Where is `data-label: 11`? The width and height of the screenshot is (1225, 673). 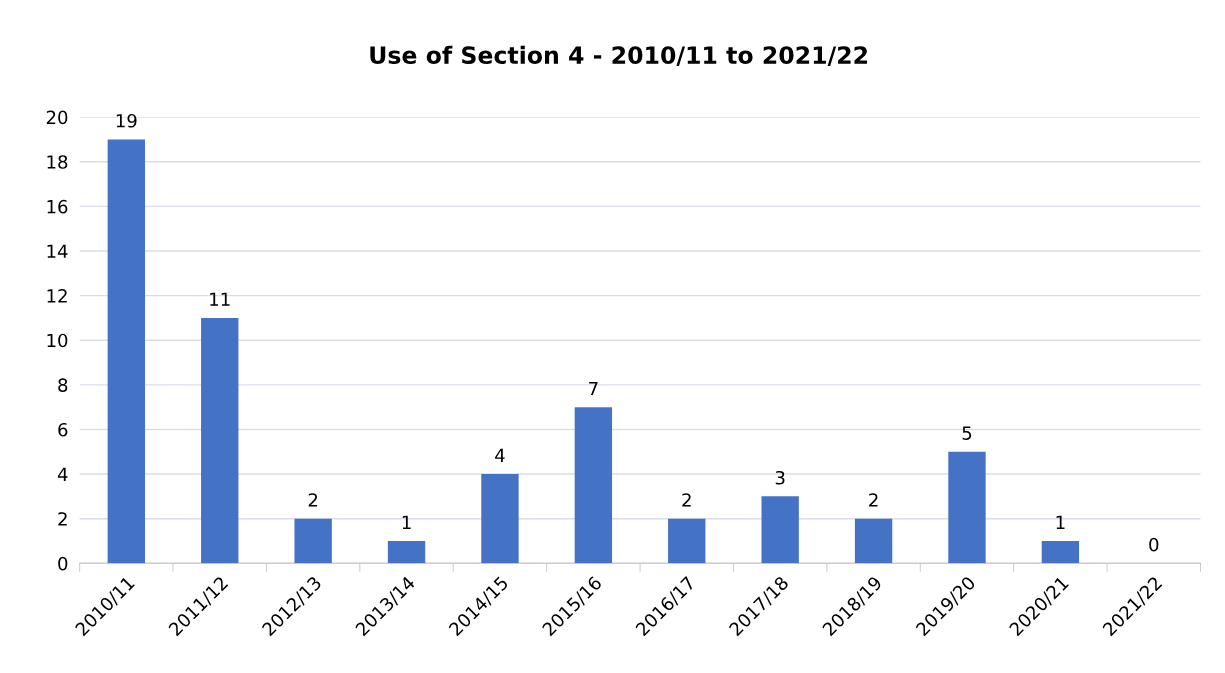
data-label: 11 is located at coordinates (220, 299).